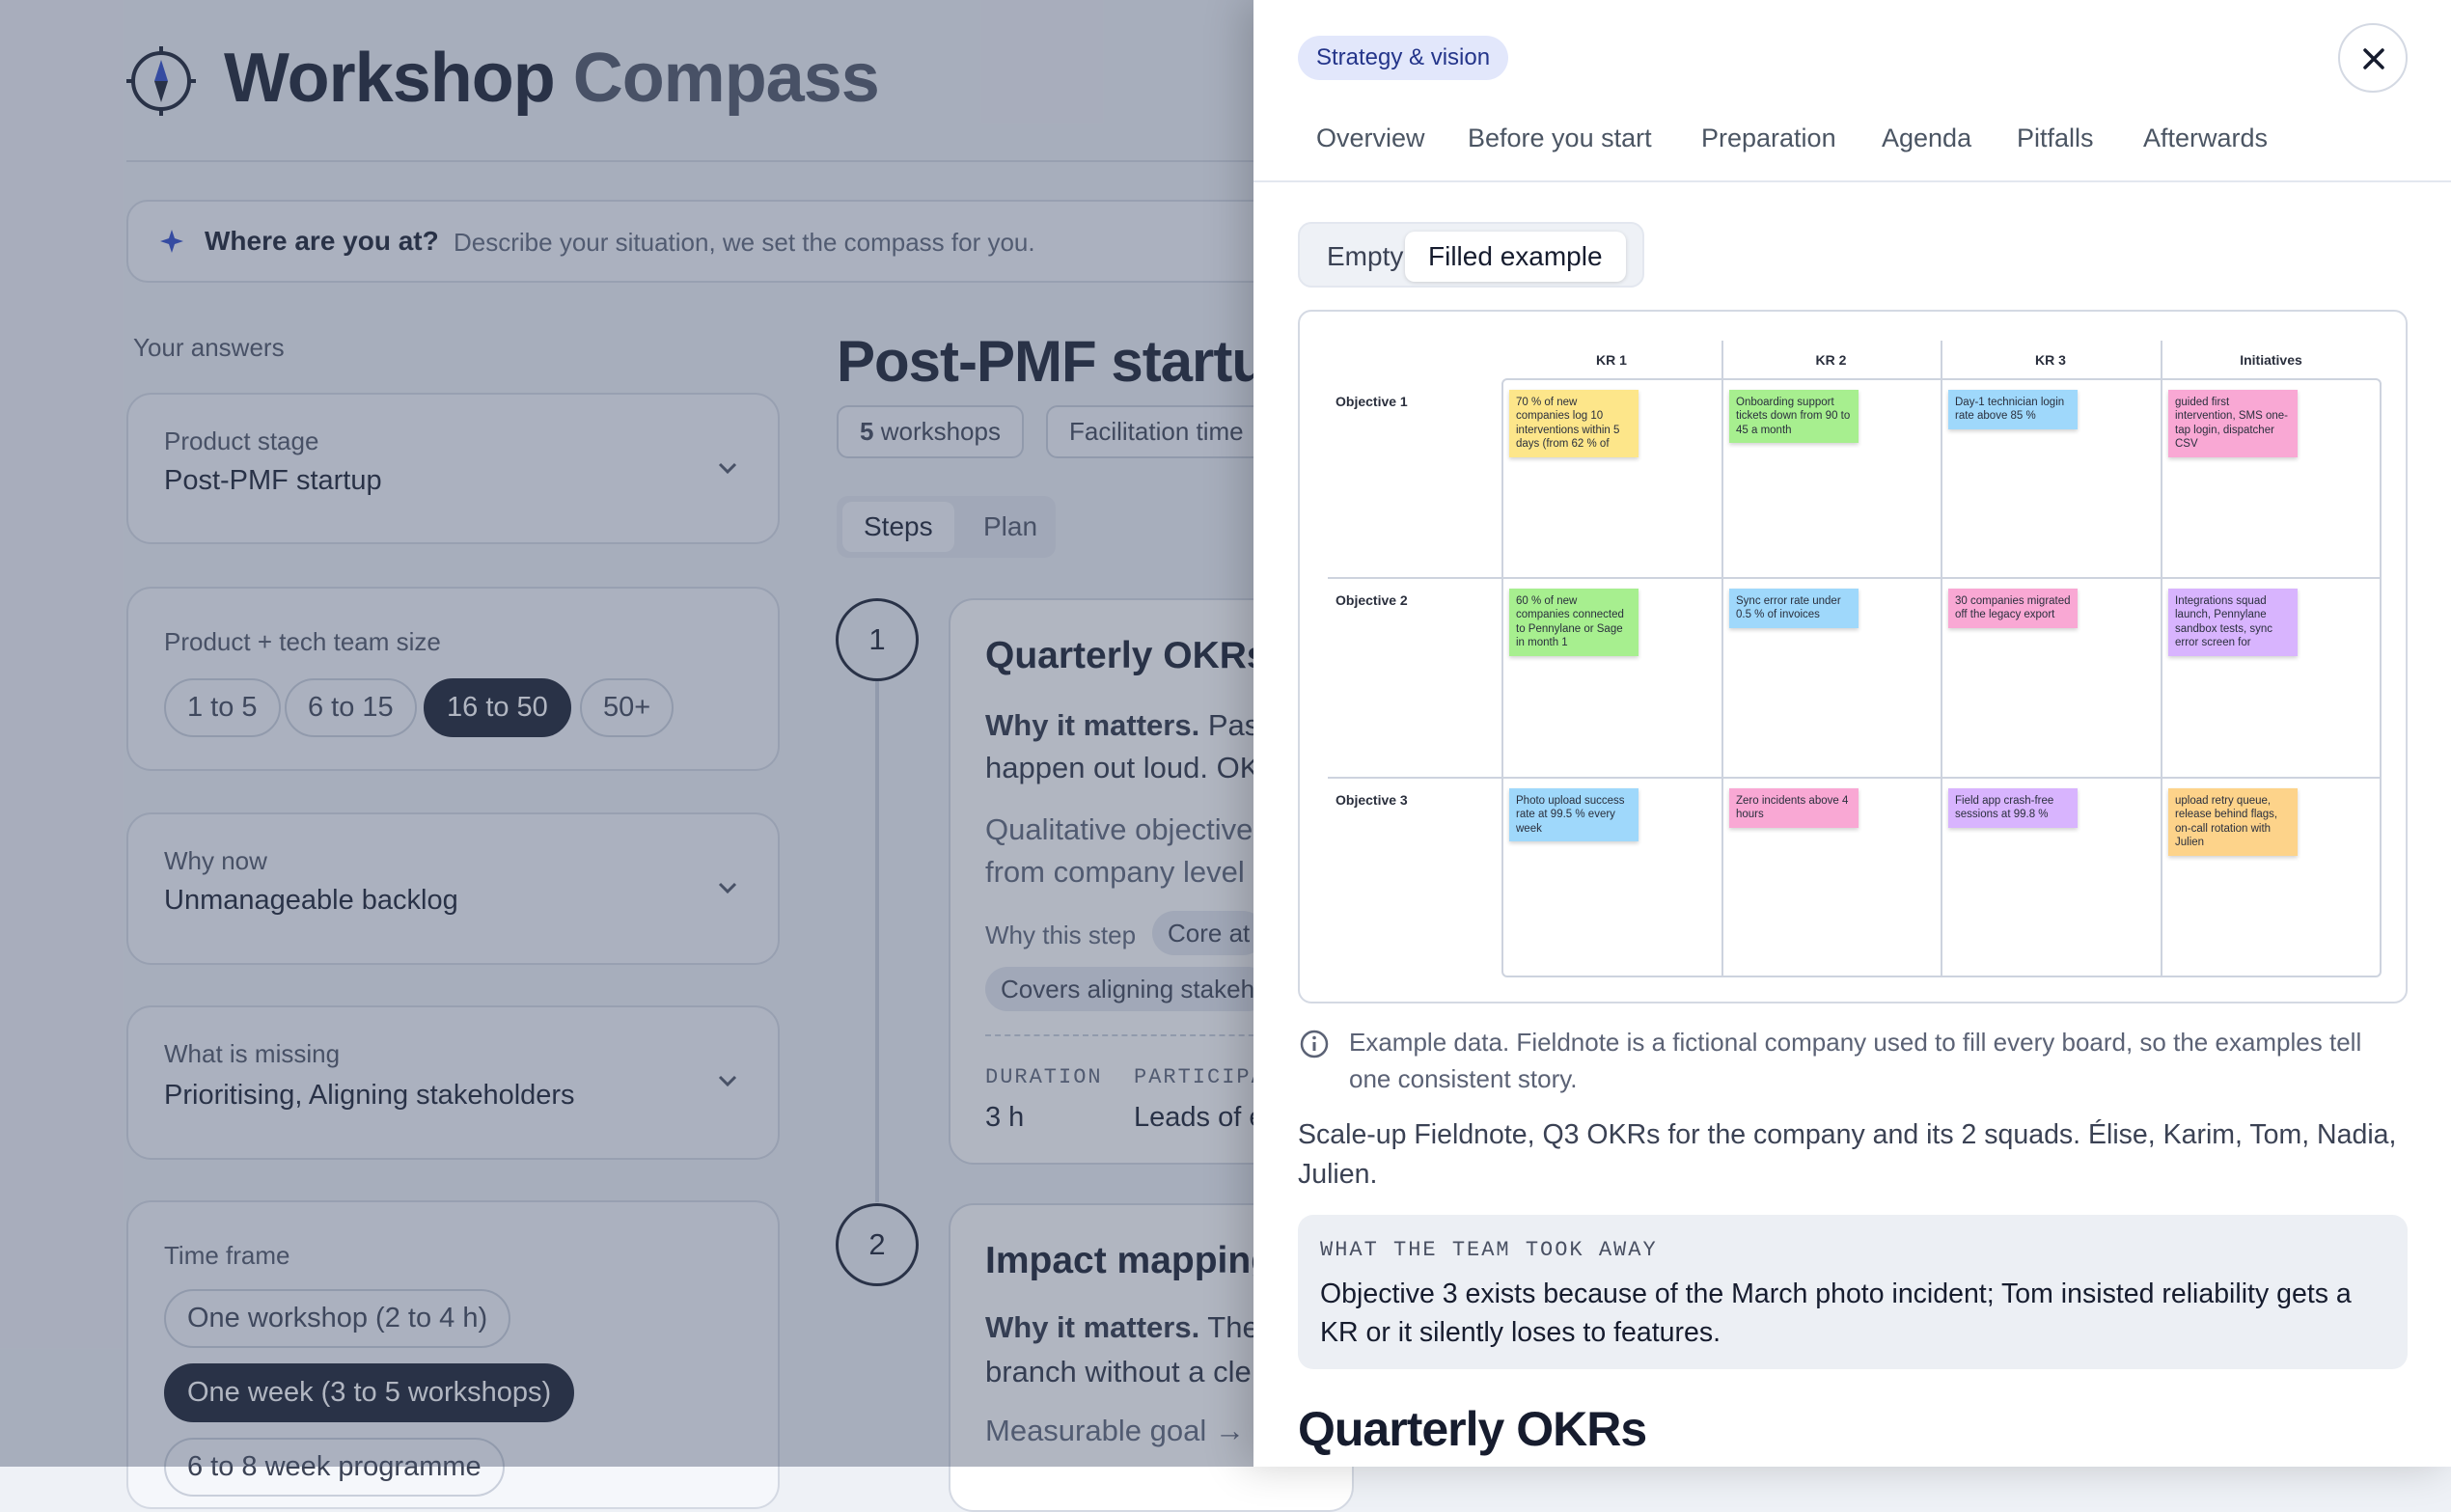  I want to click on select-card: Why now Unmanageable backlog, so click(453, 888).